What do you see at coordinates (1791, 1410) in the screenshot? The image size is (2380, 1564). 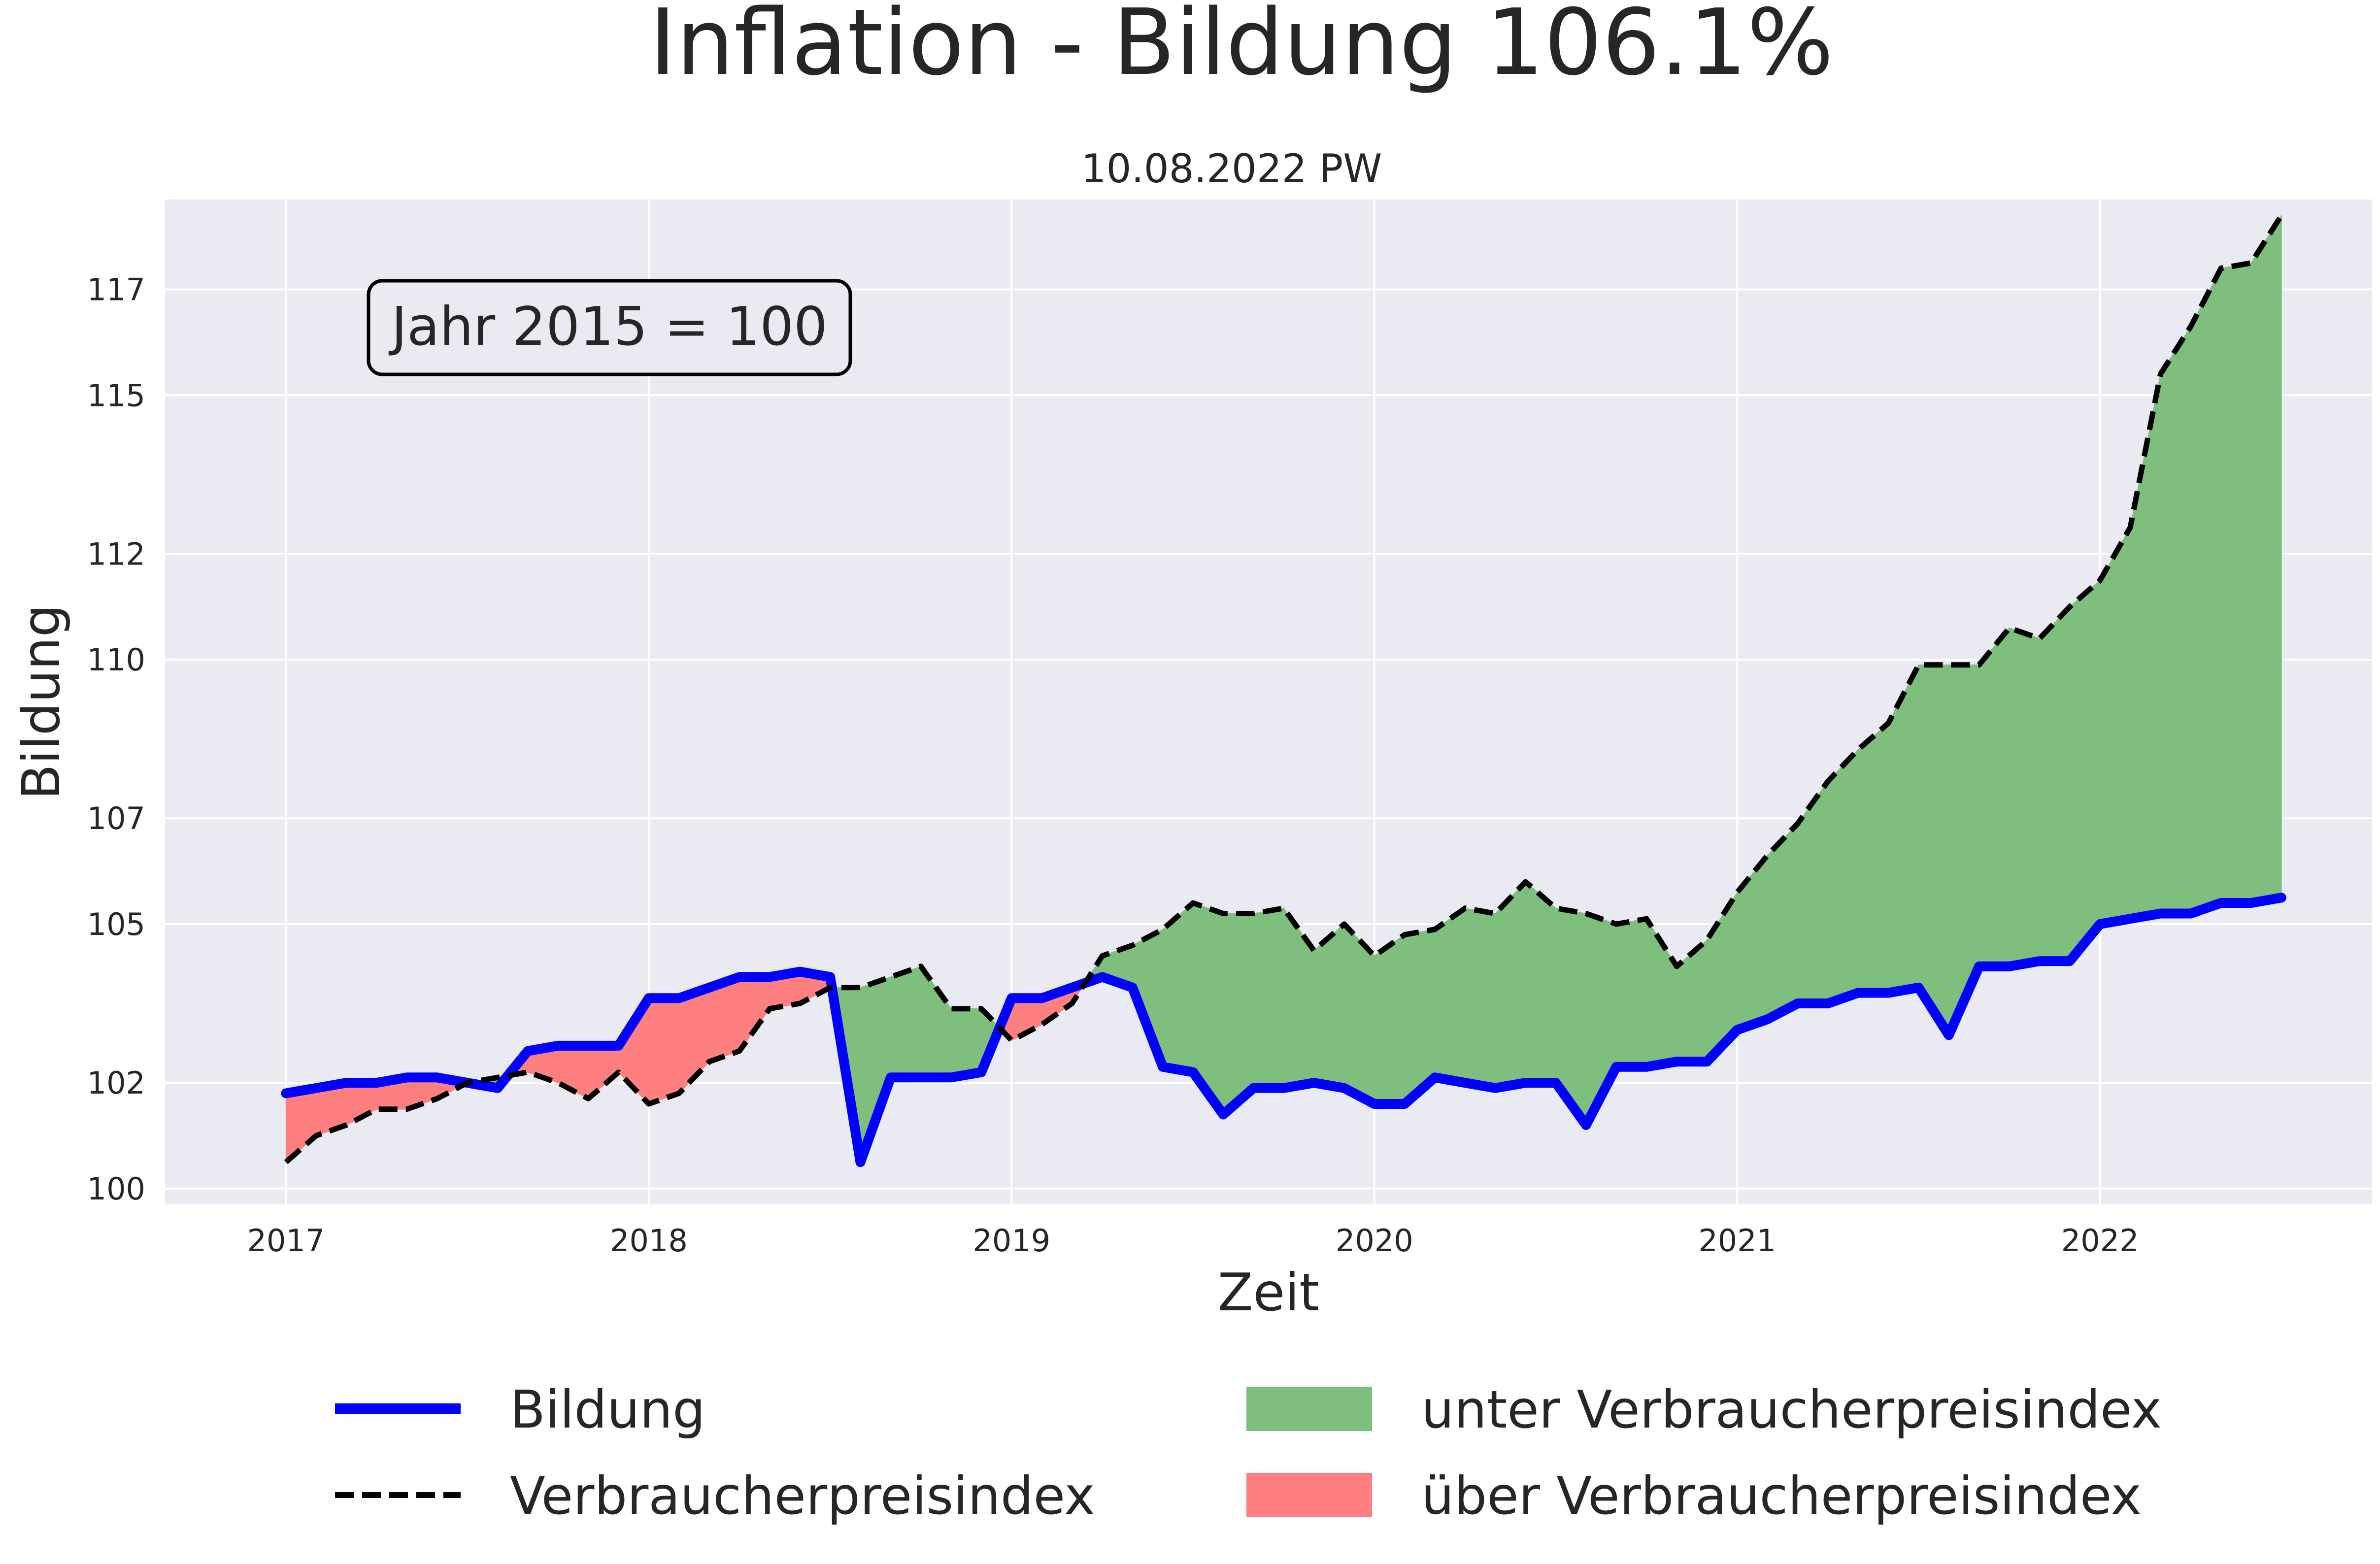 I see `legend-label: unter Verbraucherpreisindex` at bounding box center [1791, 1410].